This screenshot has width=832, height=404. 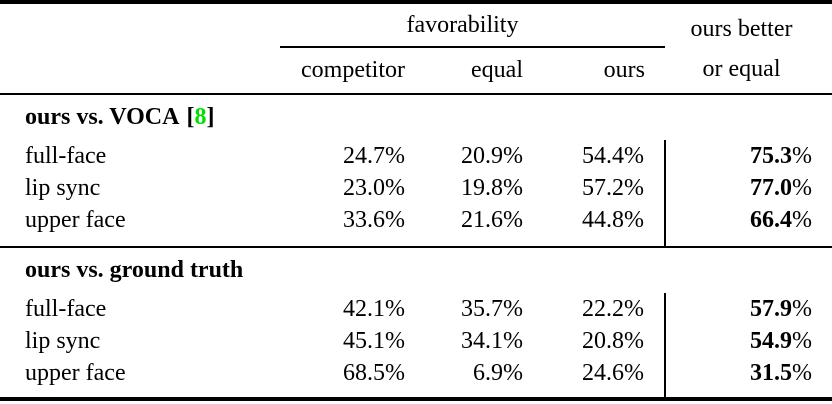 I want to click on table-row: upper face 68.5% 6.9% 24.6% 31.5%, so click(x=416, y=378).